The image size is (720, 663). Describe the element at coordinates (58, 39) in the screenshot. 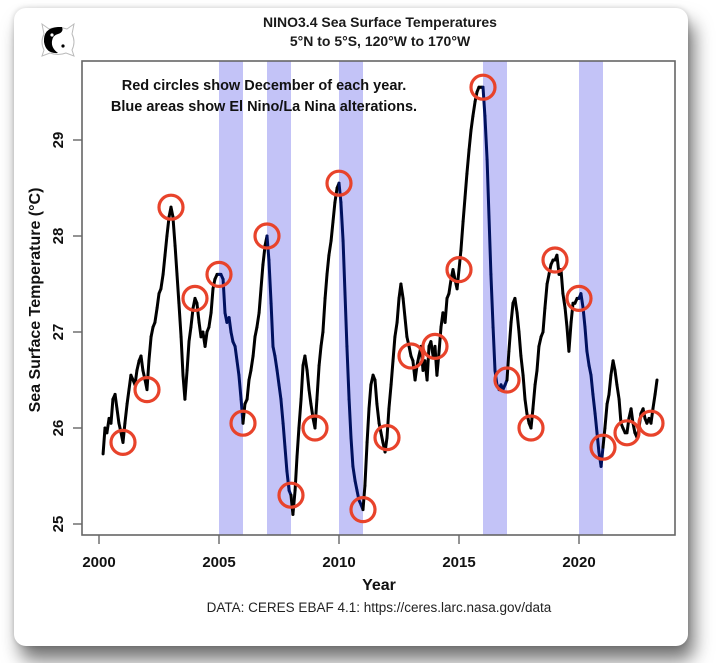

I see `yin-yang-cat-icon` at that location.